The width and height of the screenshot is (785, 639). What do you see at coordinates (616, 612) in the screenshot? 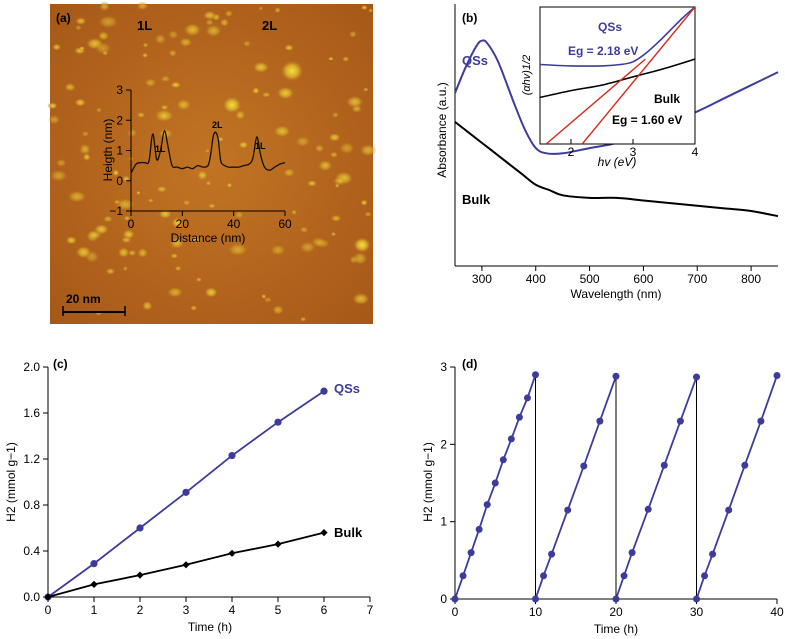
I see `d-xtick-label: 20` at bounding box center [616, 612].